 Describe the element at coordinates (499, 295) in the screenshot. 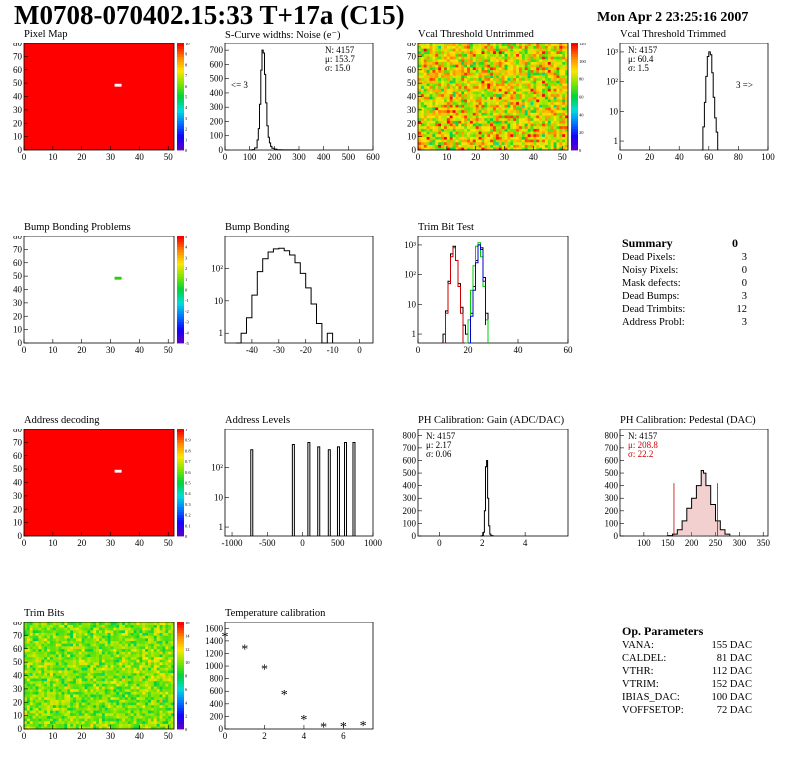

I see `panel-trim-bit-test: Trim Bit Test 0 20 40 60 1 10 10² 10³` at that location.